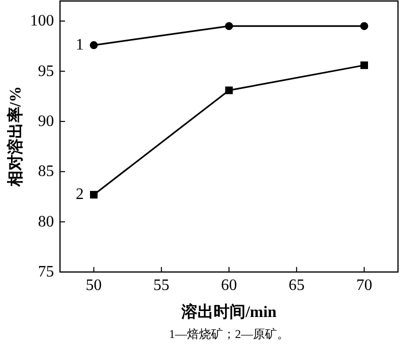 Image resolution: width=400 pixels, height=345 pixels. Describe the element at coordinates (46, 71) in the screenshot. I see `y-tick-label: 95` at that location.